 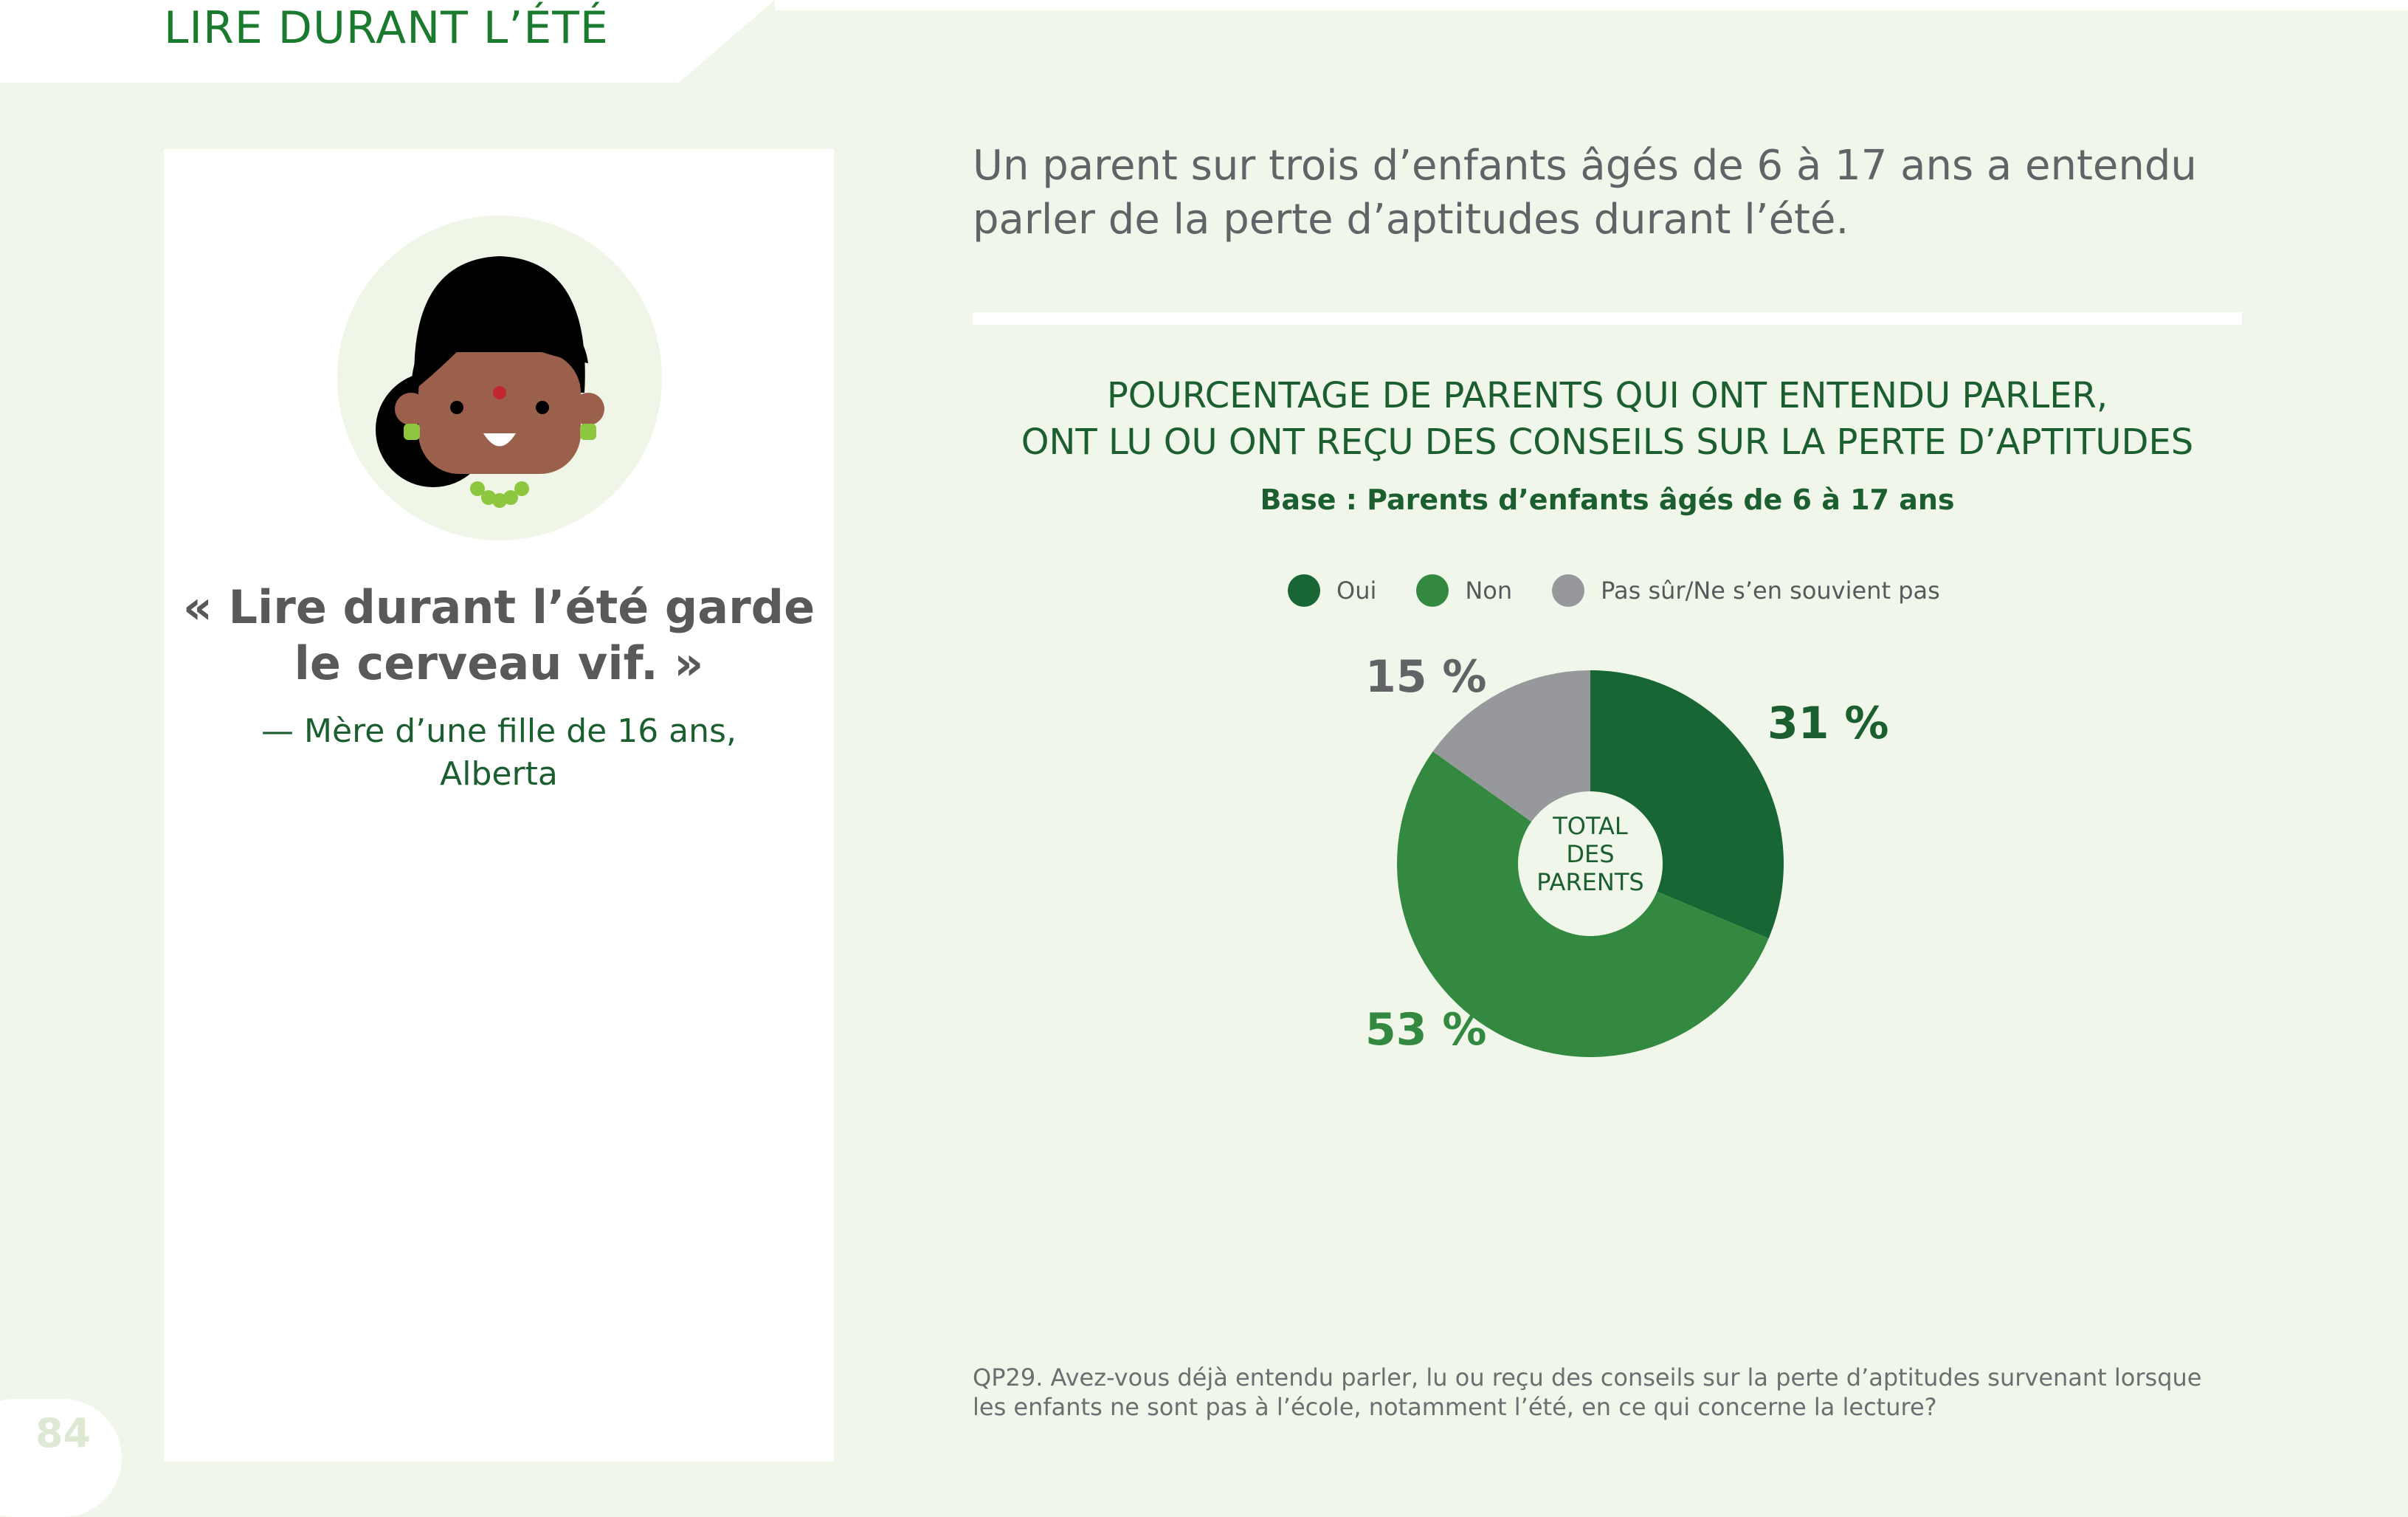 What do you see at coordinates (1426, 1030) in the screenshot?
I see `data-label-non: 53 %` at bounding box center [1426, 1030].